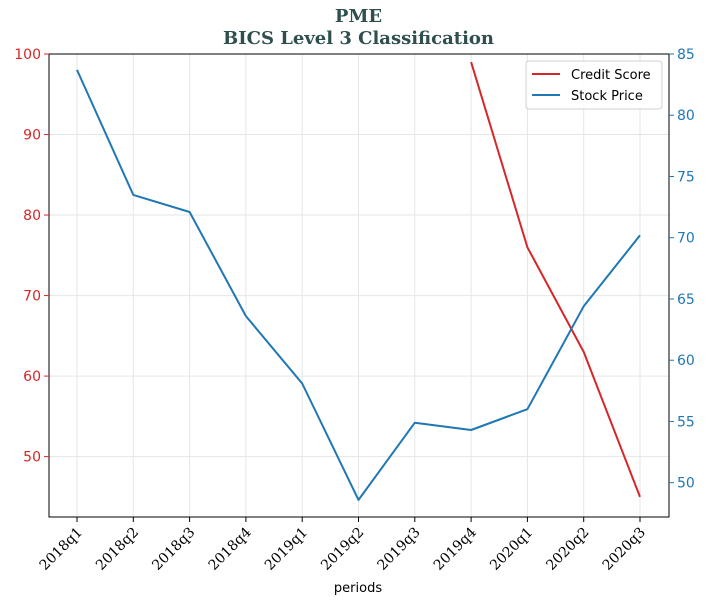 The image size is (707, 605). Describe the element at coordinates (358, 588) in the screenshot. I see `x-axis-label: periods` at that location.